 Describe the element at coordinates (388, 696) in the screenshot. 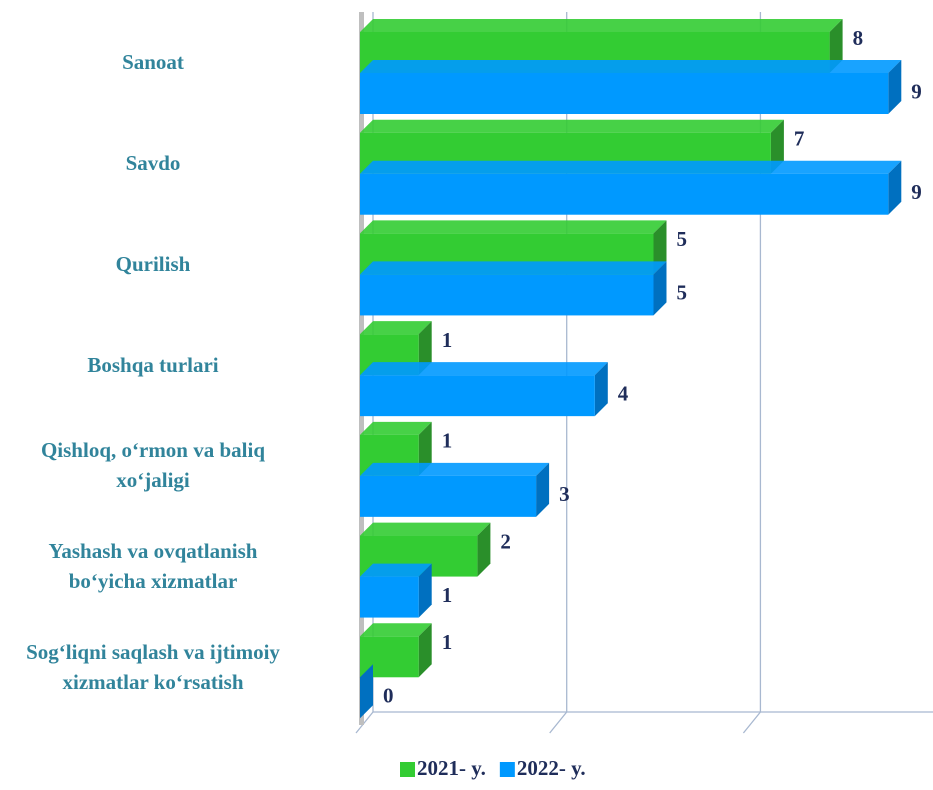

I see `data-label: 0` at that location.